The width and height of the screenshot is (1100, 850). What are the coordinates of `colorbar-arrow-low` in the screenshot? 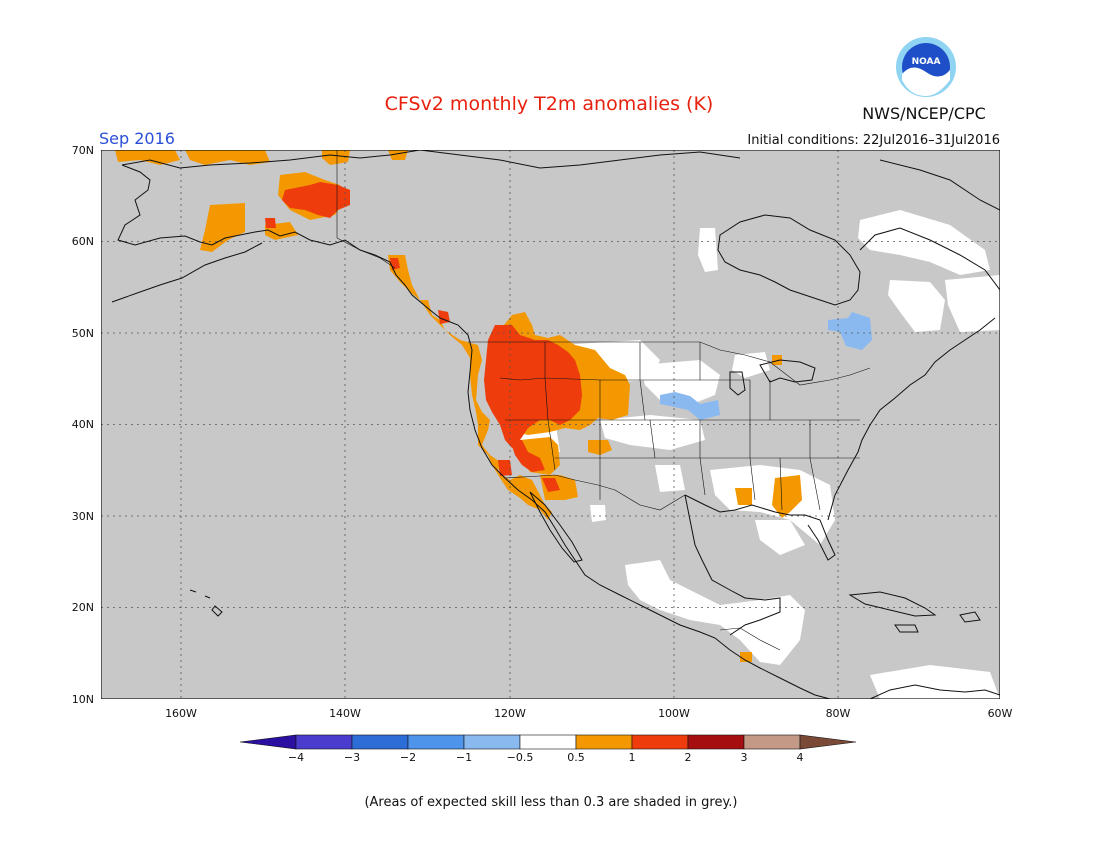 It's located at (268, 742).